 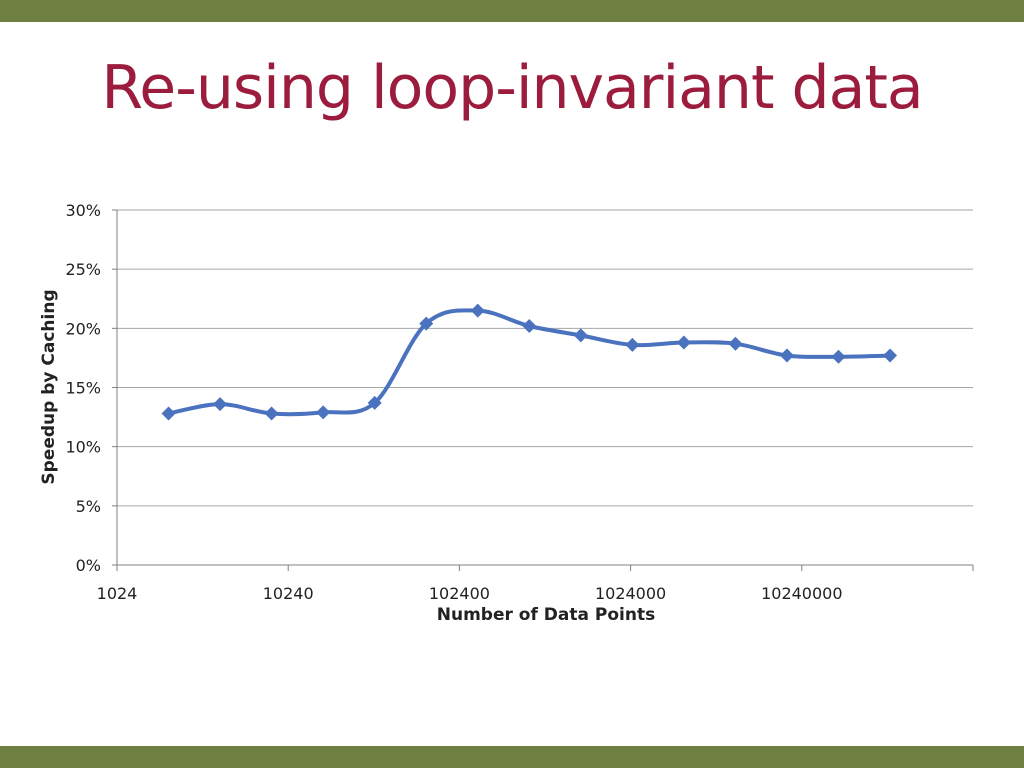 I want to click on data-markers, so click(x=529, y=362).